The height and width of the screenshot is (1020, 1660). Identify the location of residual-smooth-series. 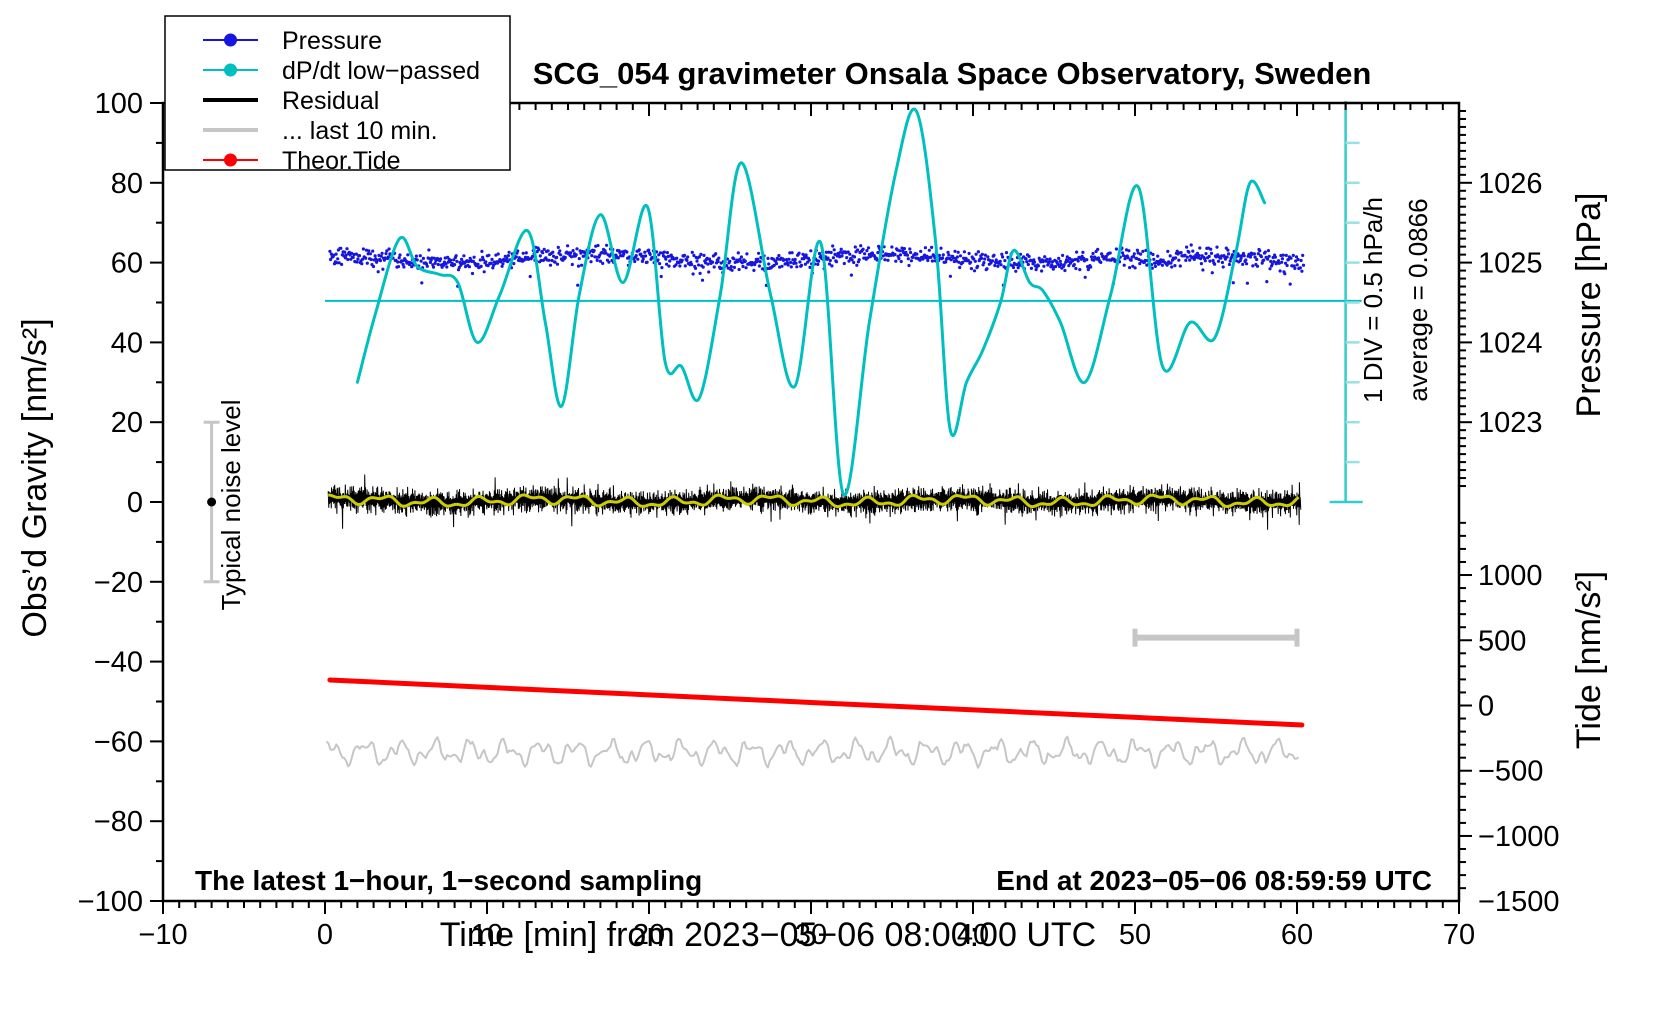
(814, 501).